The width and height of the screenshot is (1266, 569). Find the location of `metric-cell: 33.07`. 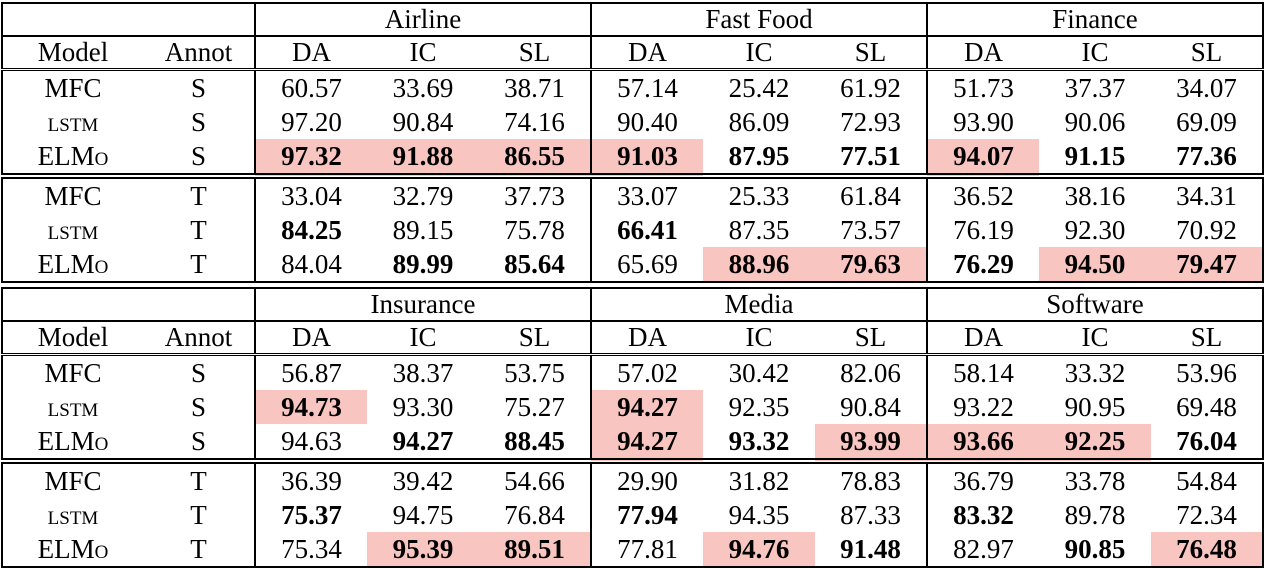

metric-cell: 33.07 is located at coordinates (647, 193).